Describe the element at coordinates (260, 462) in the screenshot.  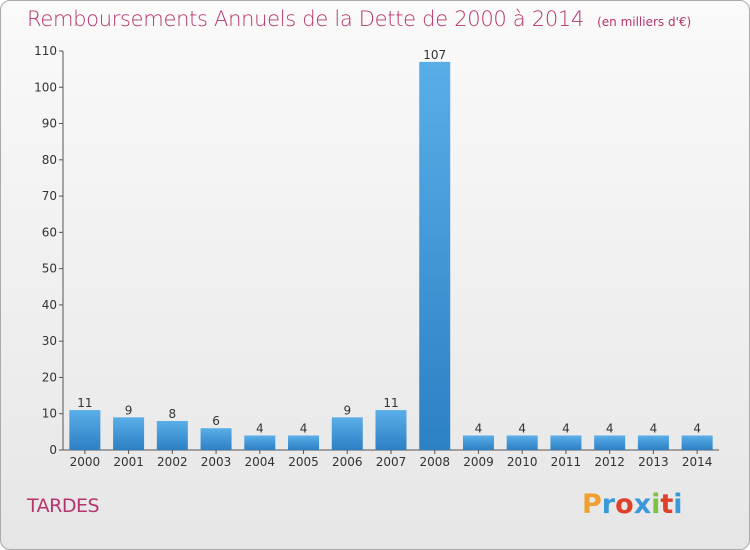
I see `x-tick-label: 2004` at that location.